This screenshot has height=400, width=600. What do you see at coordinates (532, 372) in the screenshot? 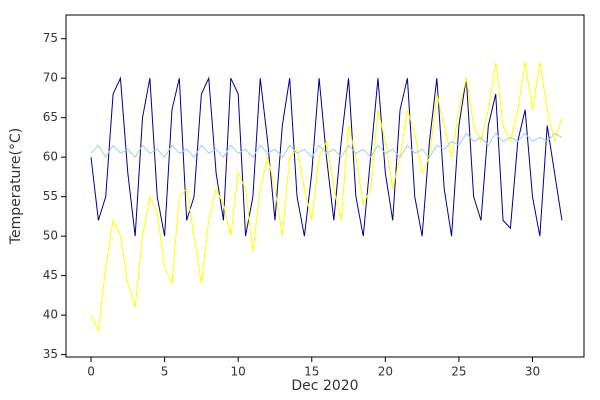
I see `x-tick-label: 30` at bounding box center [532, 372].